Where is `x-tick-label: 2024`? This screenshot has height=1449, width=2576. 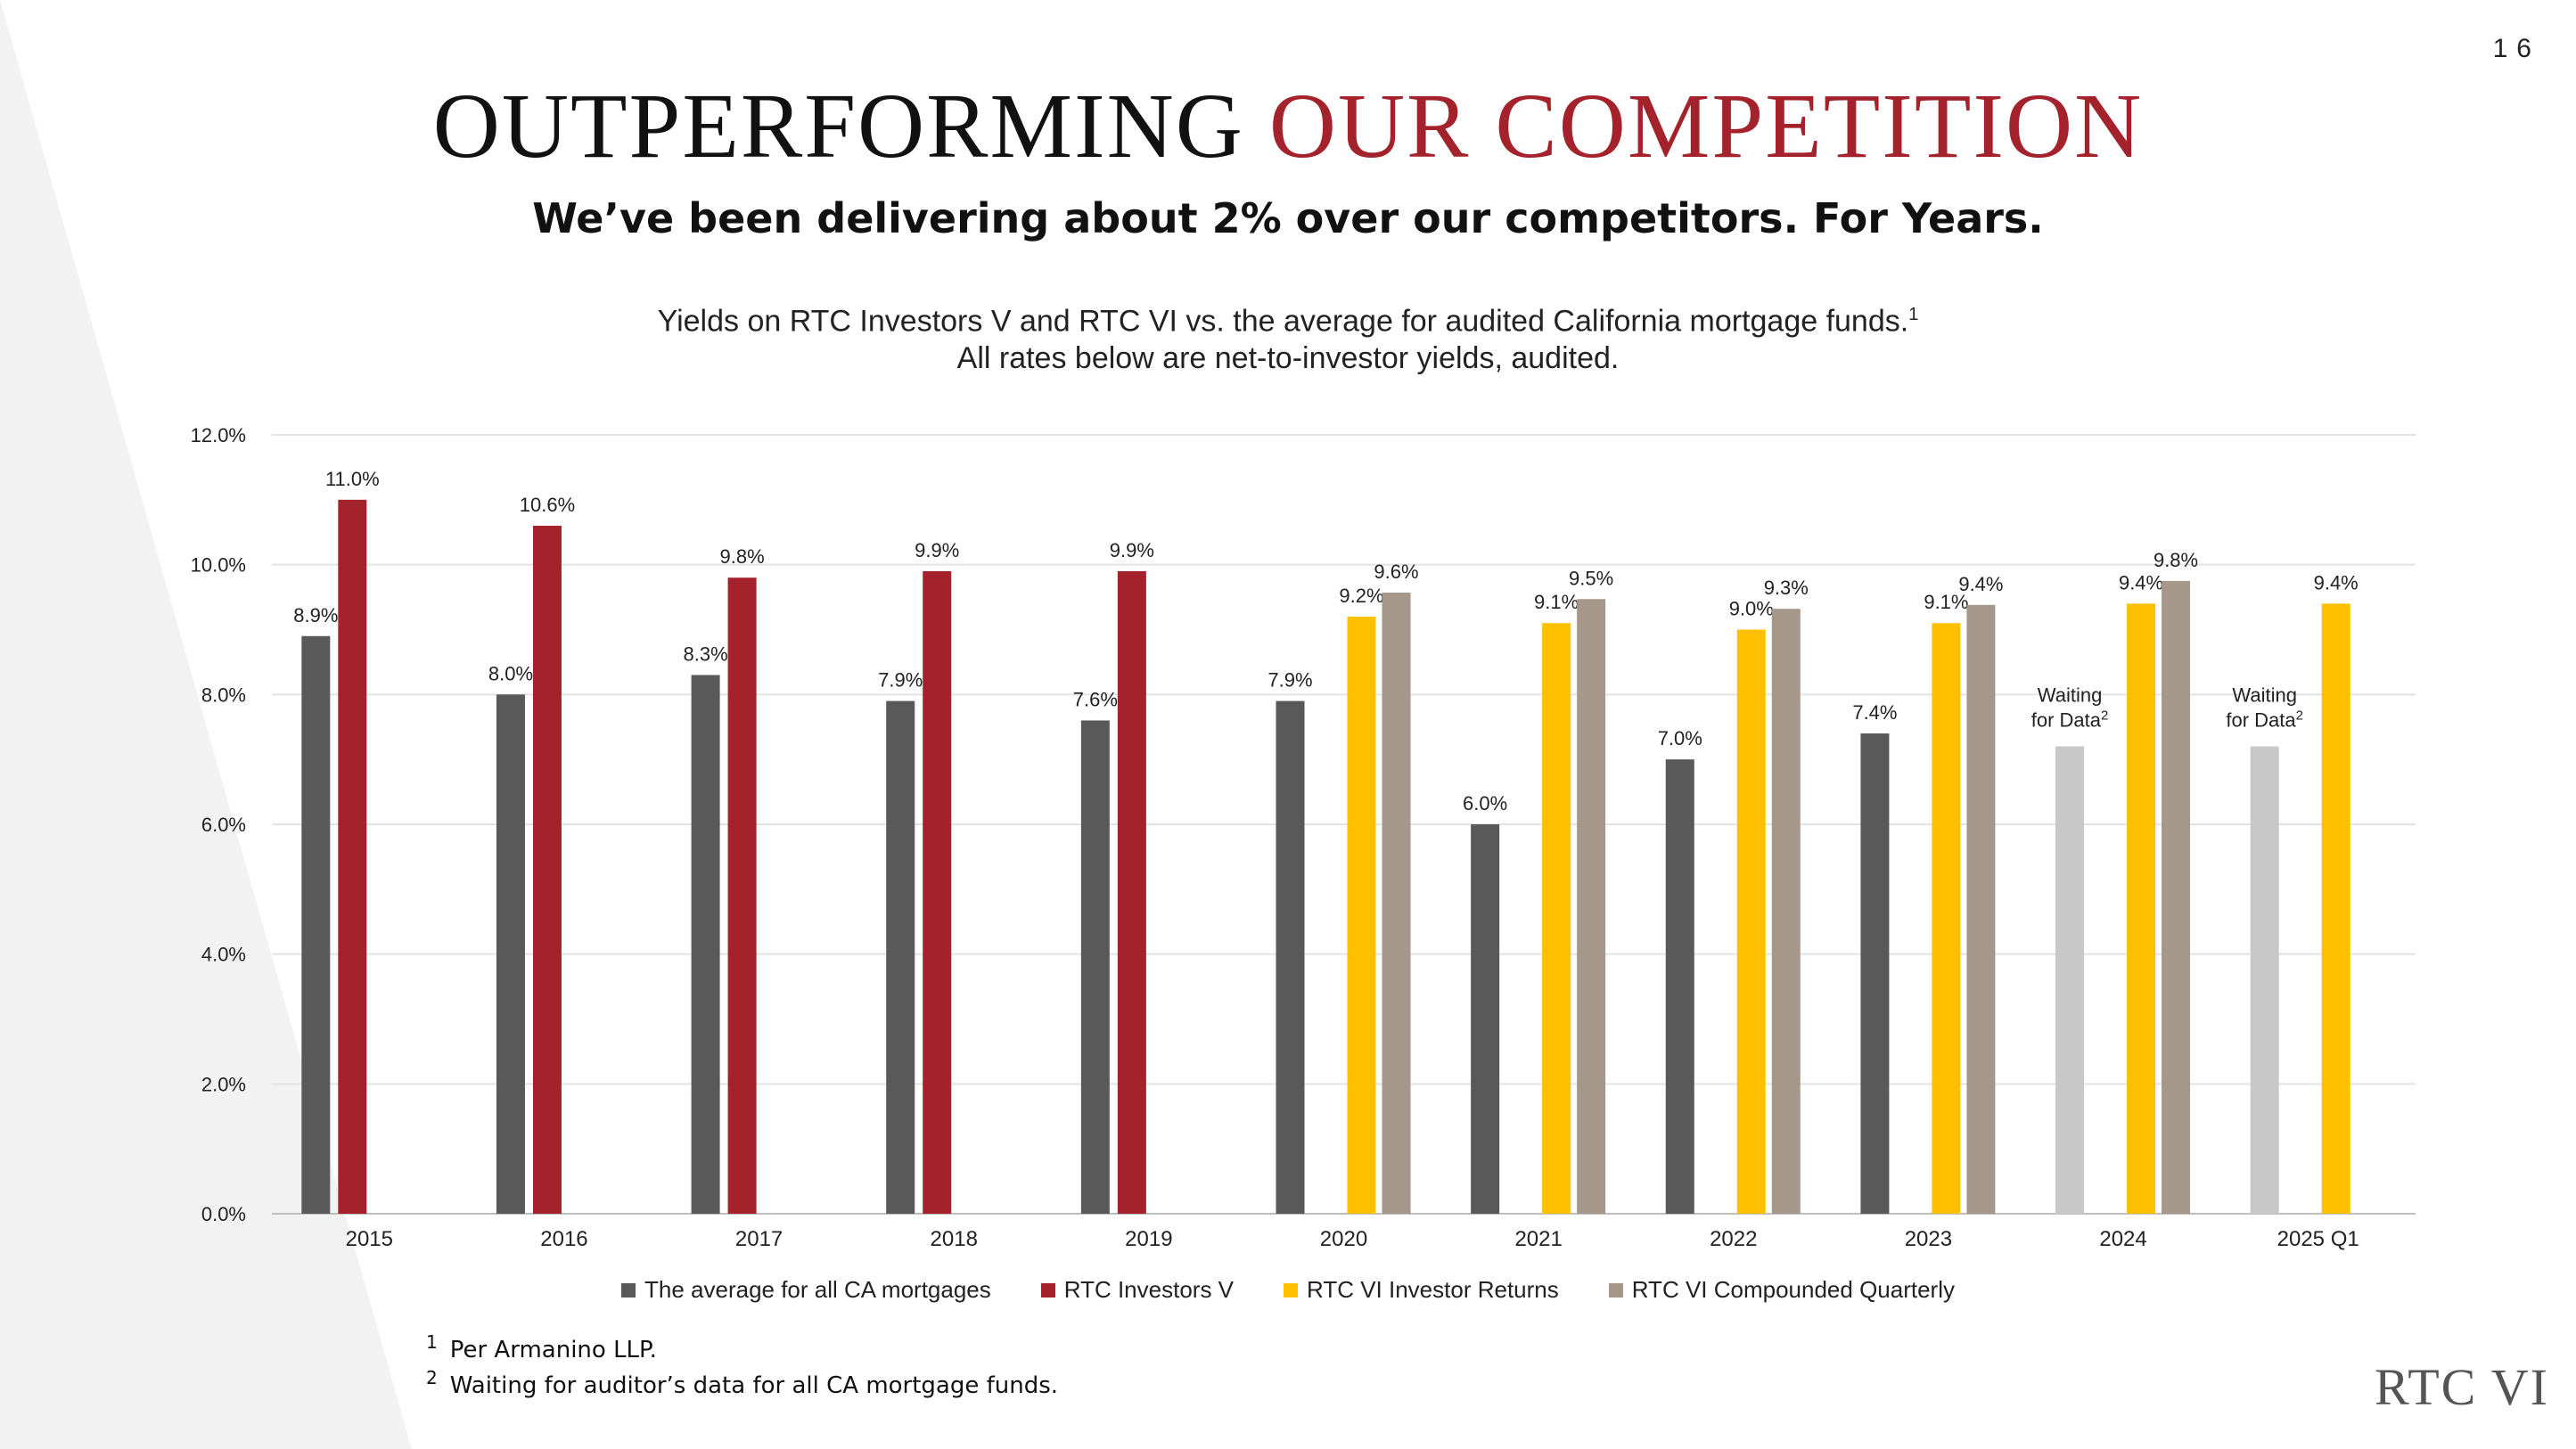
x-tick-label: 2024 is located at coordinates (2122, 1239).